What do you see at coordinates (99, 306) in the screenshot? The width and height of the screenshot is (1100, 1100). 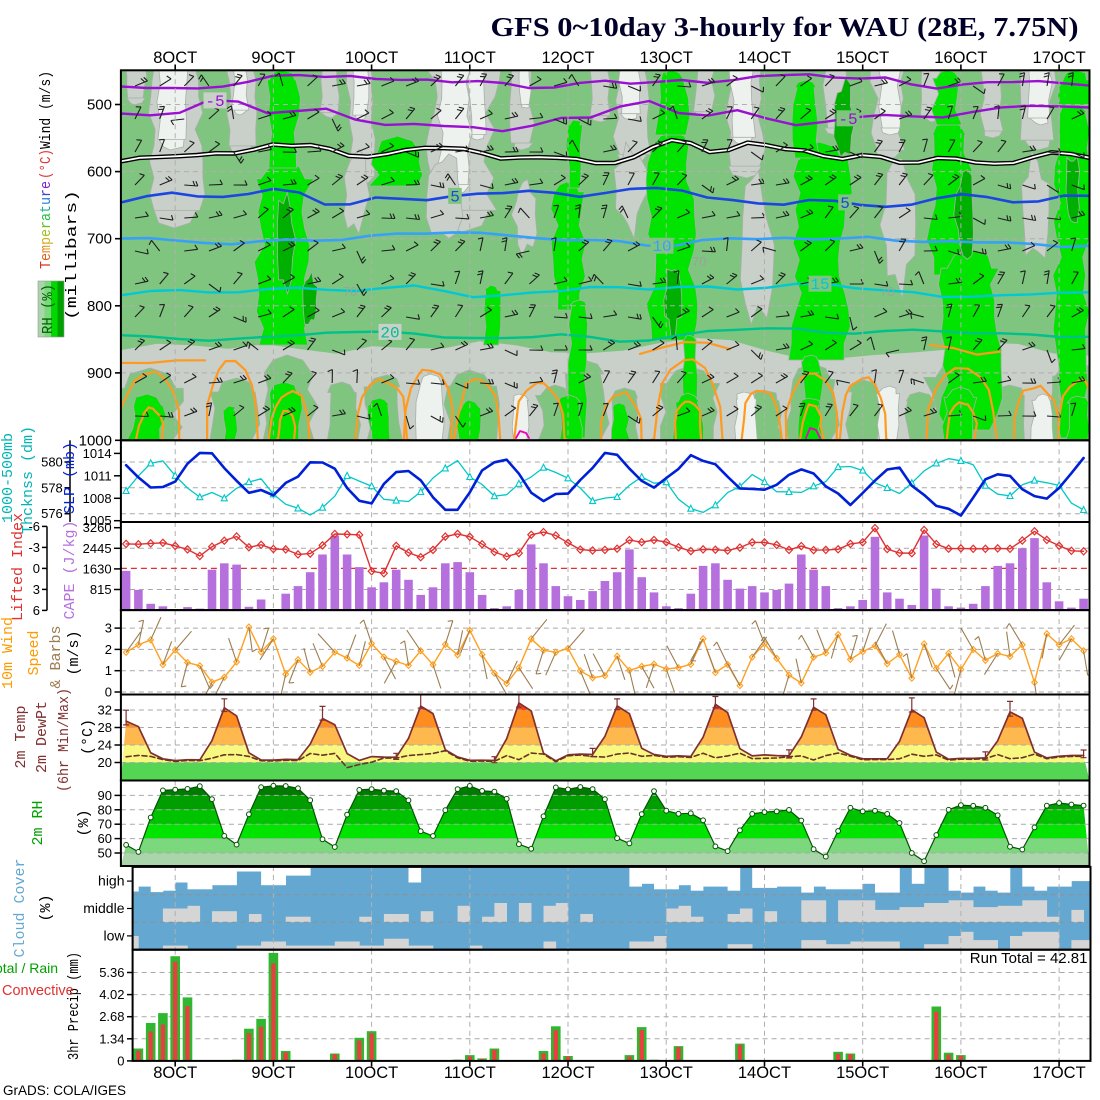 I see `svg-text: 800` at bounding box center [99, 306].